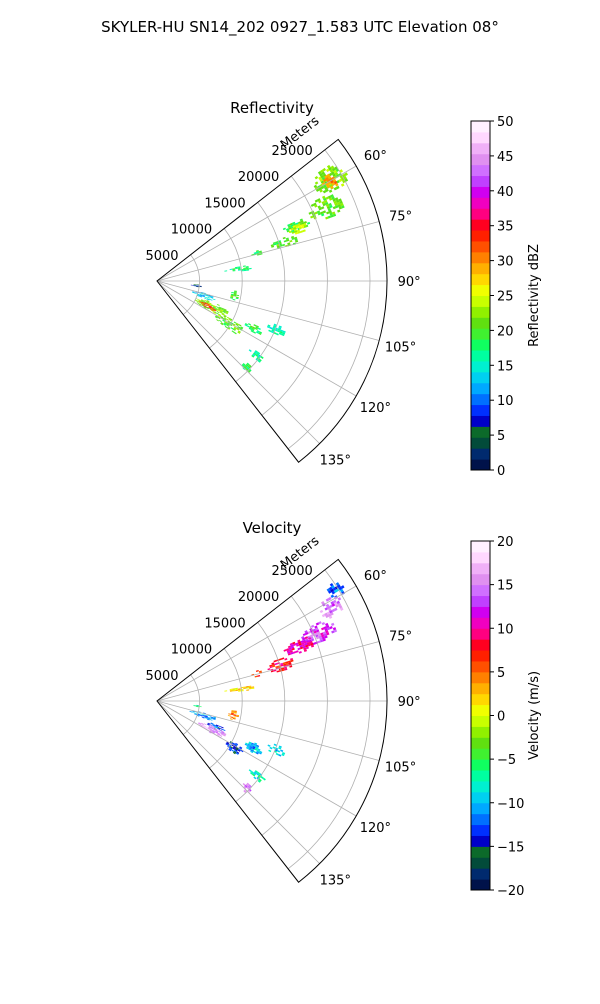 Image resolution: width=600 pixels, height=1004 pixels. Describe the element at coordinates (238, 362) in the screenshot. I see `azimuth-gridline` at that location.